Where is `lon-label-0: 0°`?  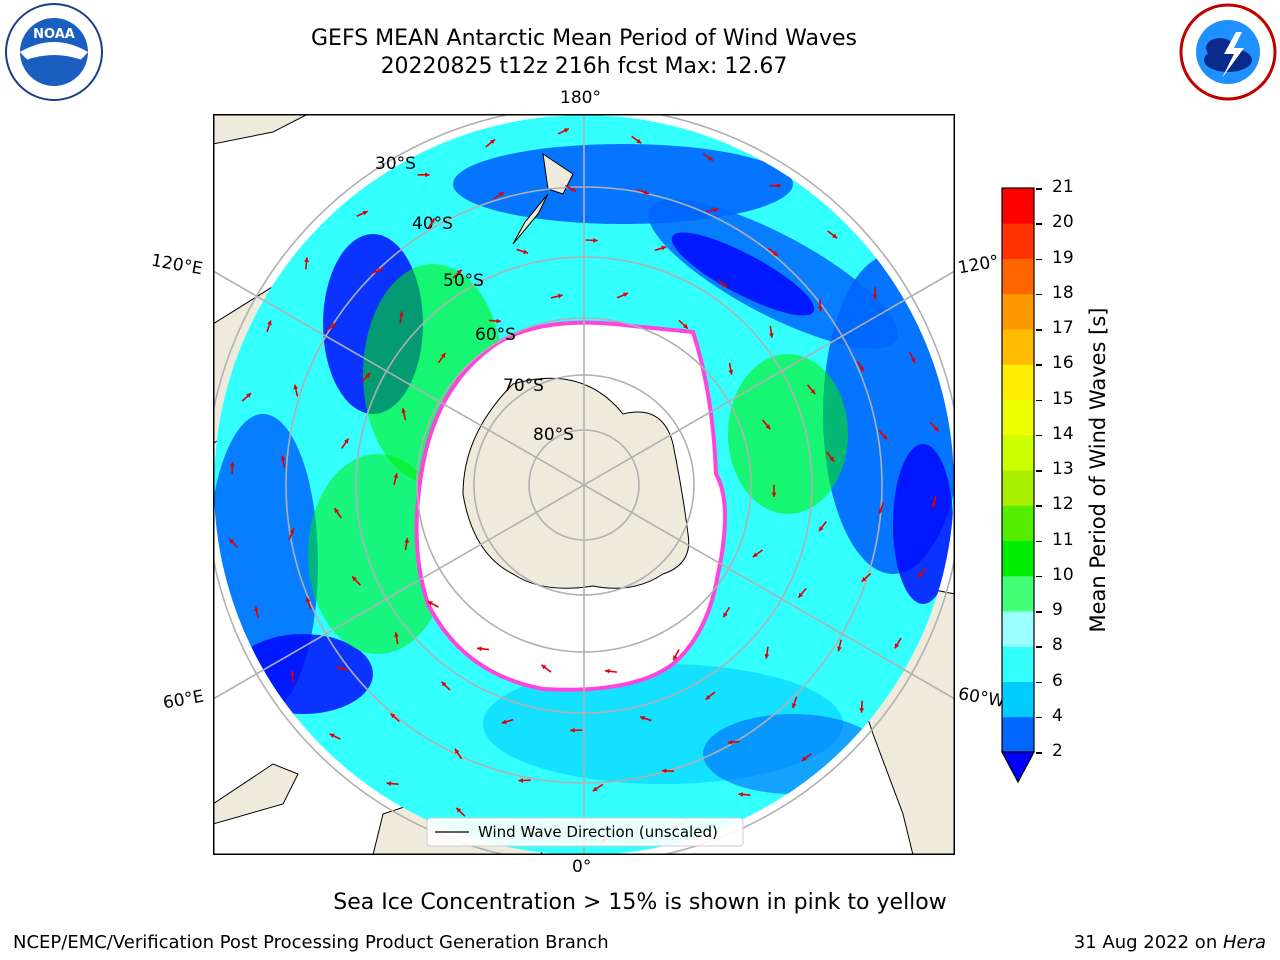
lon-label-0: 0° is located at coordinates (582, 867).